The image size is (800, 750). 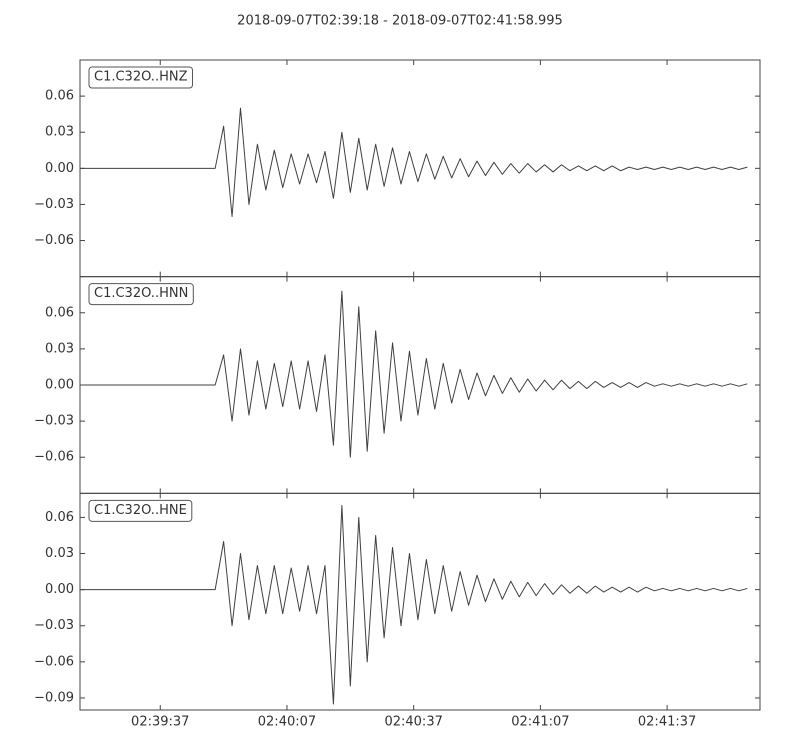 What do you see at coordinates (413, 722) in the screenshot?
I see `x-tick-label: 02:40:37` at bounding box center [413, 722].